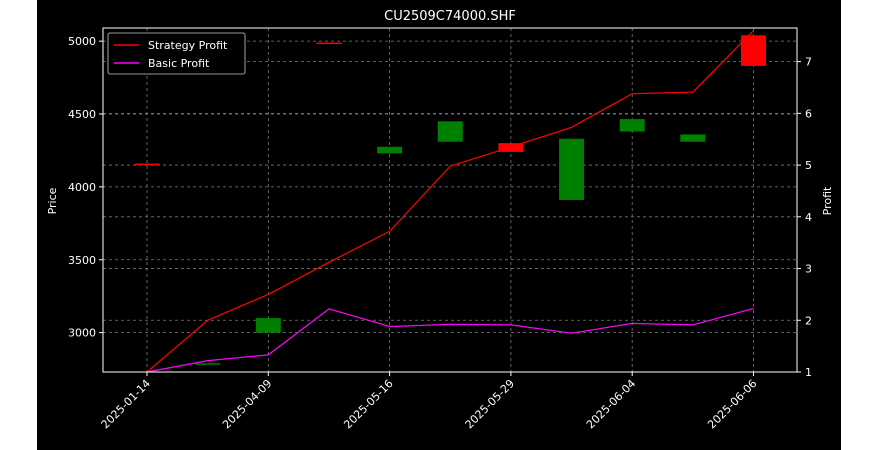  What do you see at coordinates (82, 41) in the screenshot?
I see `y-tick-label-left: 5000` at bounding box center [82, 41].